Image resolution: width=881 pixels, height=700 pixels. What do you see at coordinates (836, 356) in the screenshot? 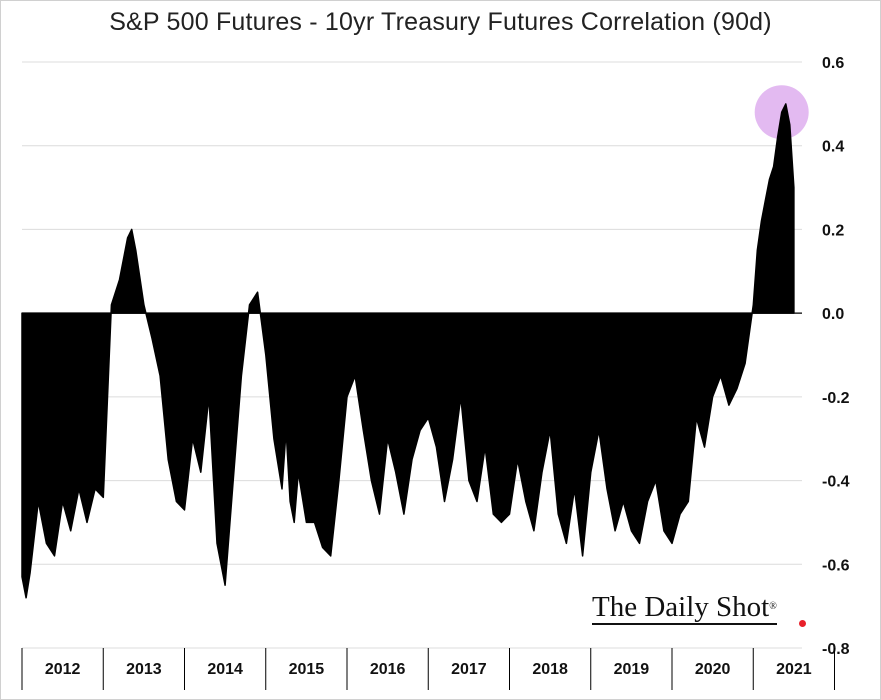
I see `y-axis: 0.6 0.4 0.2 0.0 -0.2 -0.4 -0.6 -0.8` at bounding box center [836, 356].